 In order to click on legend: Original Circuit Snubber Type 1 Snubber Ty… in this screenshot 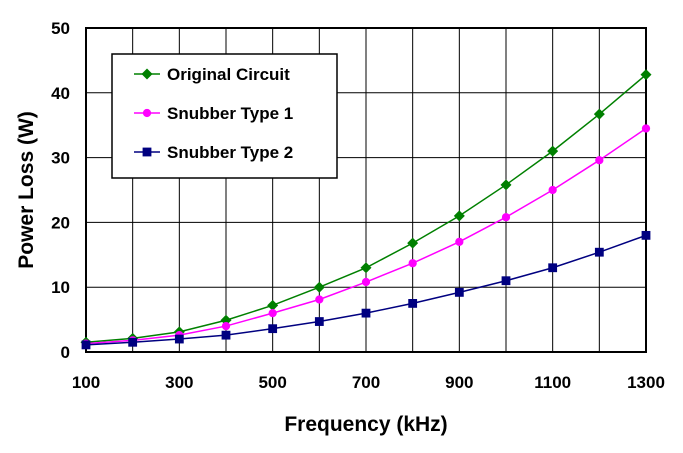, I will do `click(224, 116)`.